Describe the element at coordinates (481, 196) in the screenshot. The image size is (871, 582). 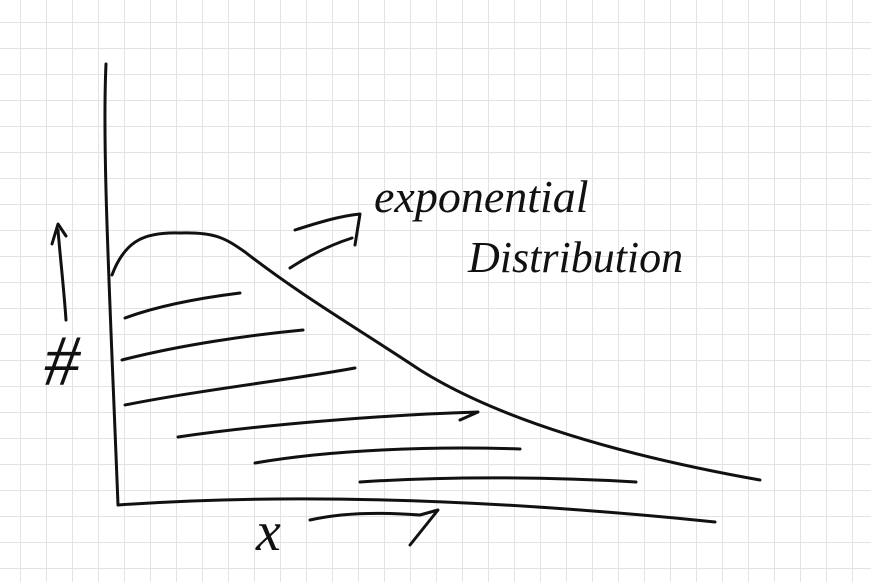
I see `title-line: exponential` at that location.